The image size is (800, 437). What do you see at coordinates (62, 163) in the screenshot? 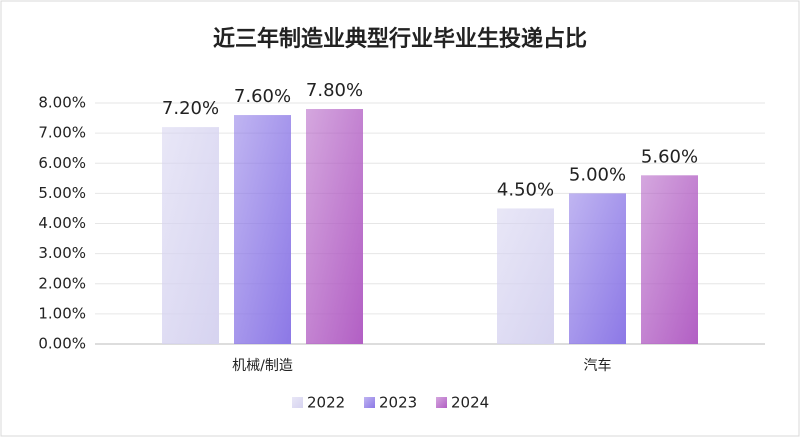
I see `y-tick-label: 6.00%` at bounding box center [62, 163].